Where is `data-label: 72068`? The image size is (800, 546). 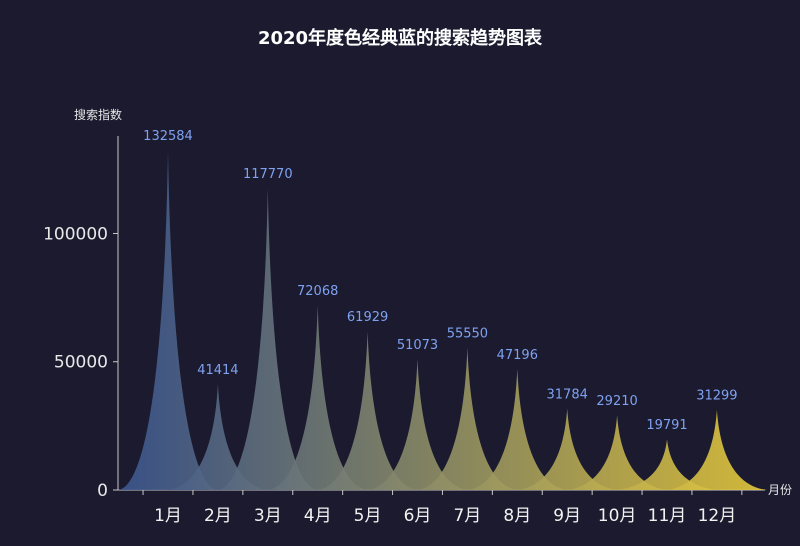 data-label: 72068 is located at coordinates (317, 291).